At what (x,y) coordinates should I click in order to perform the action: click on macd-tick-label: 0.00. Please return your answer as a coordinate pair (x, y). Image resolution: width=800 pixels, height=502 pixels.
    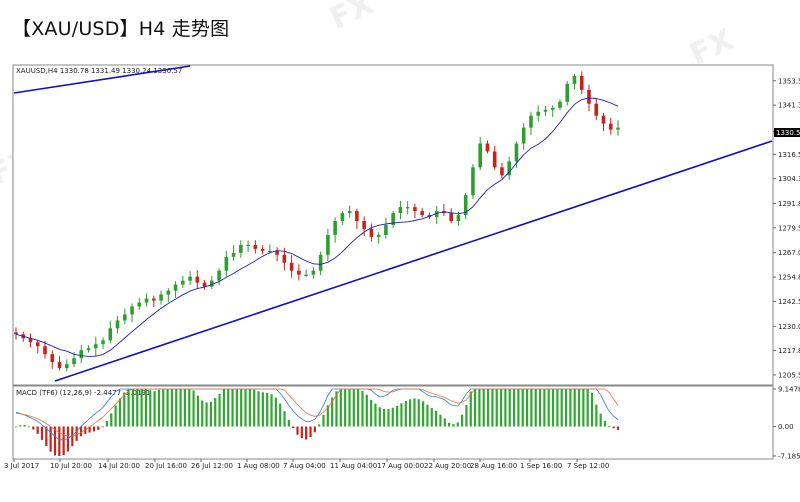
    Looking at the image, I should click on (786, 427).